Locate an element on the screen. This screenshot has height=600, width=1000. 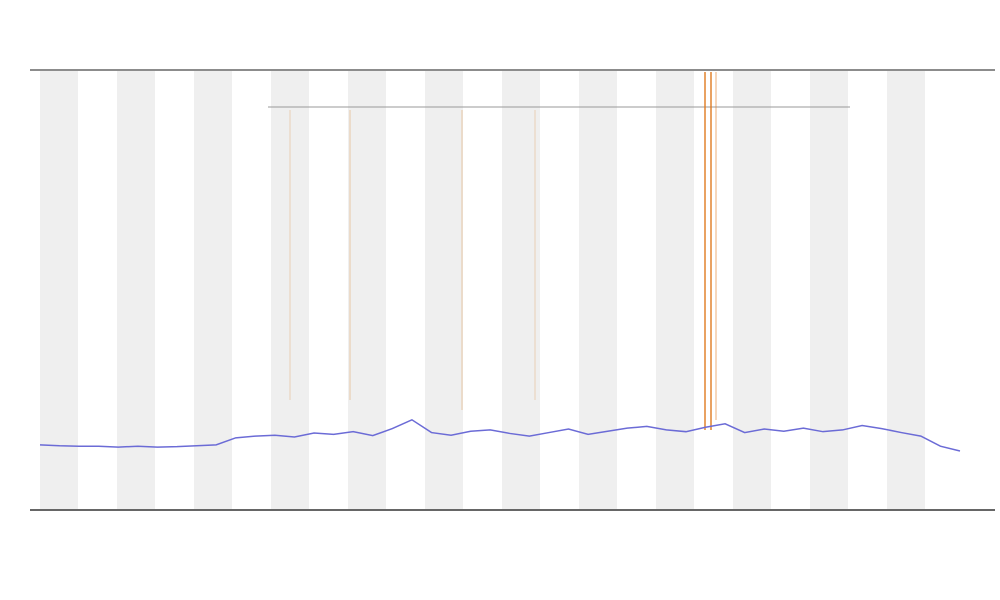
line-series is located at coordinates (500, 435).